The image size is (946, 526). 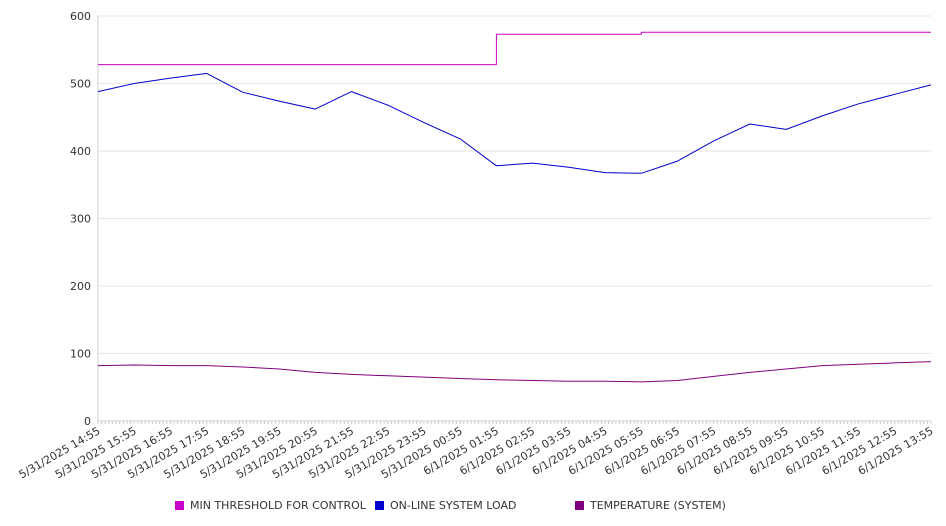 I want to click on legend-item-system-load: ON-LINE SYSTEM LOAD, so click(x=445, y=505).